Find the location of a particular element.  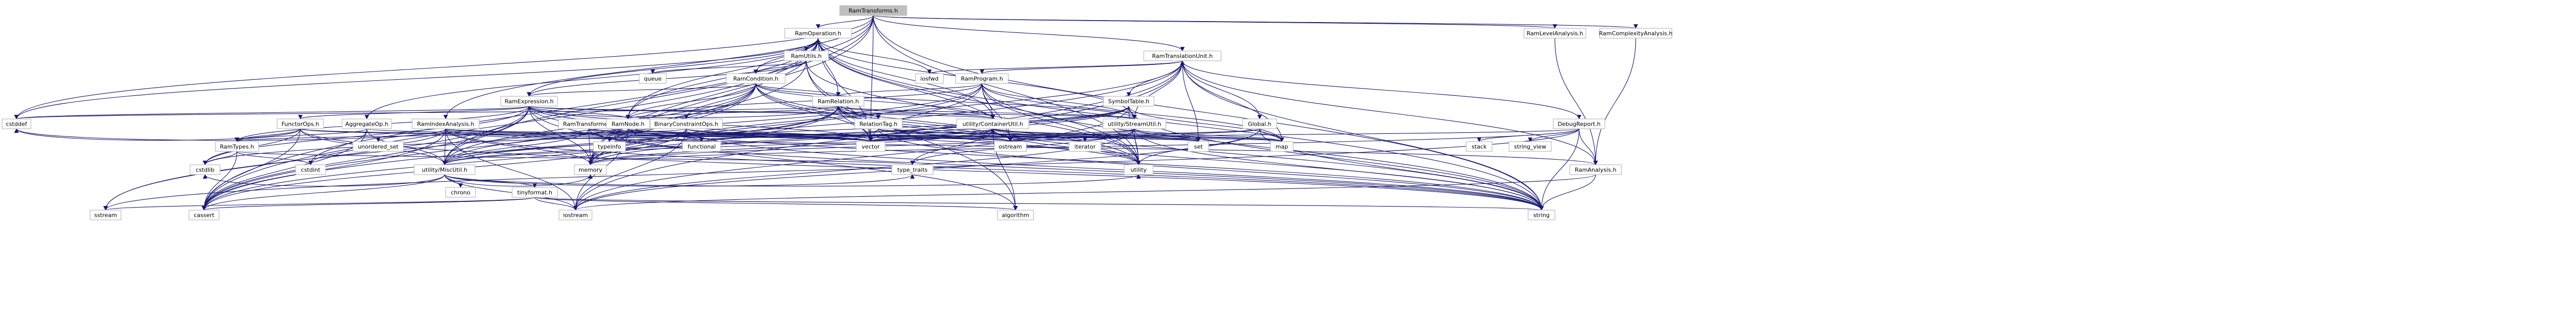

node-ramcondition-h: RamCondition.h is located at coordinates (756, 78).